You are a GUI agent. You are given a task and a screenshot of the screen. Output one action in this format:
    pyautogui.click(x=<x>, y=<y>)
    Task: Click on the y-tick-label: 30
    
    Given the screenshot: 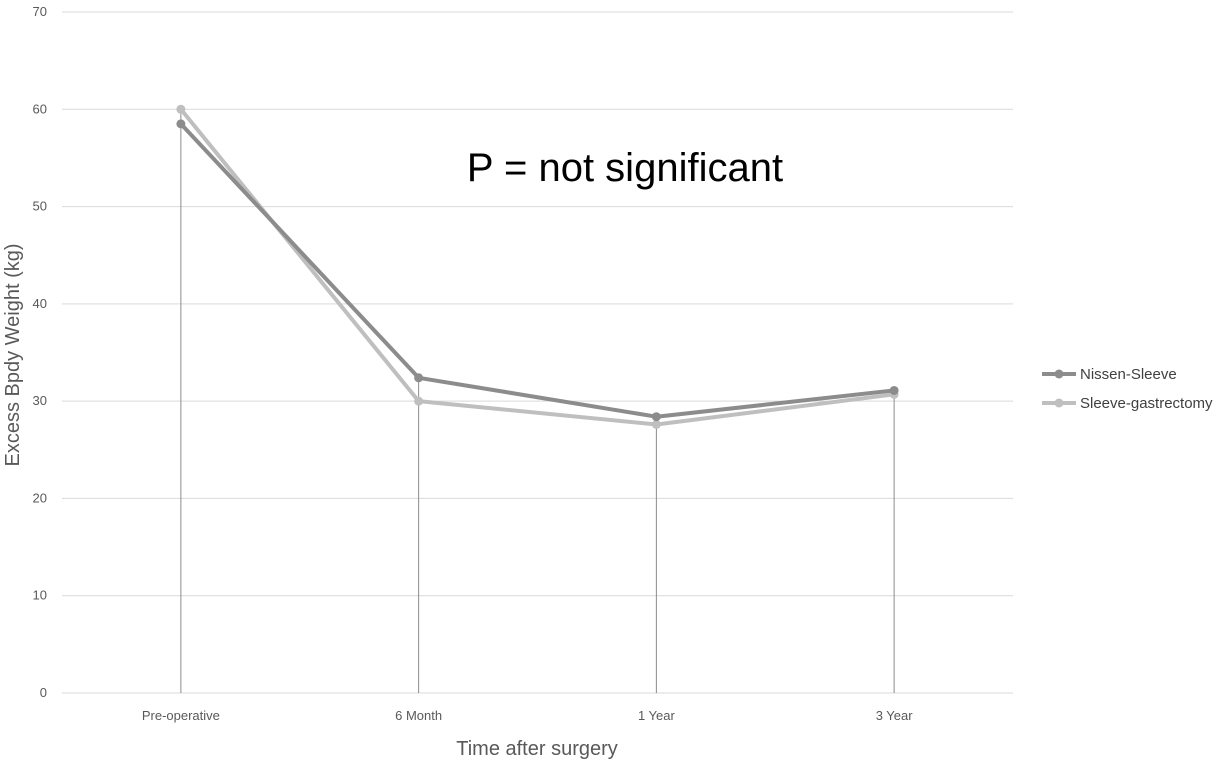 What is the action you would take?
    pyautogui.click(x=40, y=400)
    